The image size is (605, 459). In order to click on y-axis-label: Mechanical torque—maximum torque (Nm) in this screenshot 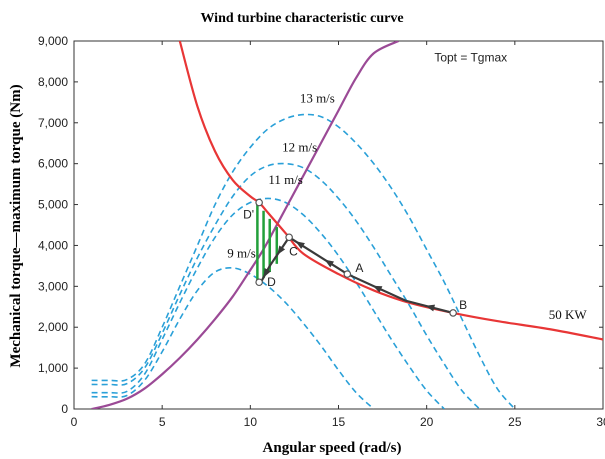, I will do `click(16, 225)`.